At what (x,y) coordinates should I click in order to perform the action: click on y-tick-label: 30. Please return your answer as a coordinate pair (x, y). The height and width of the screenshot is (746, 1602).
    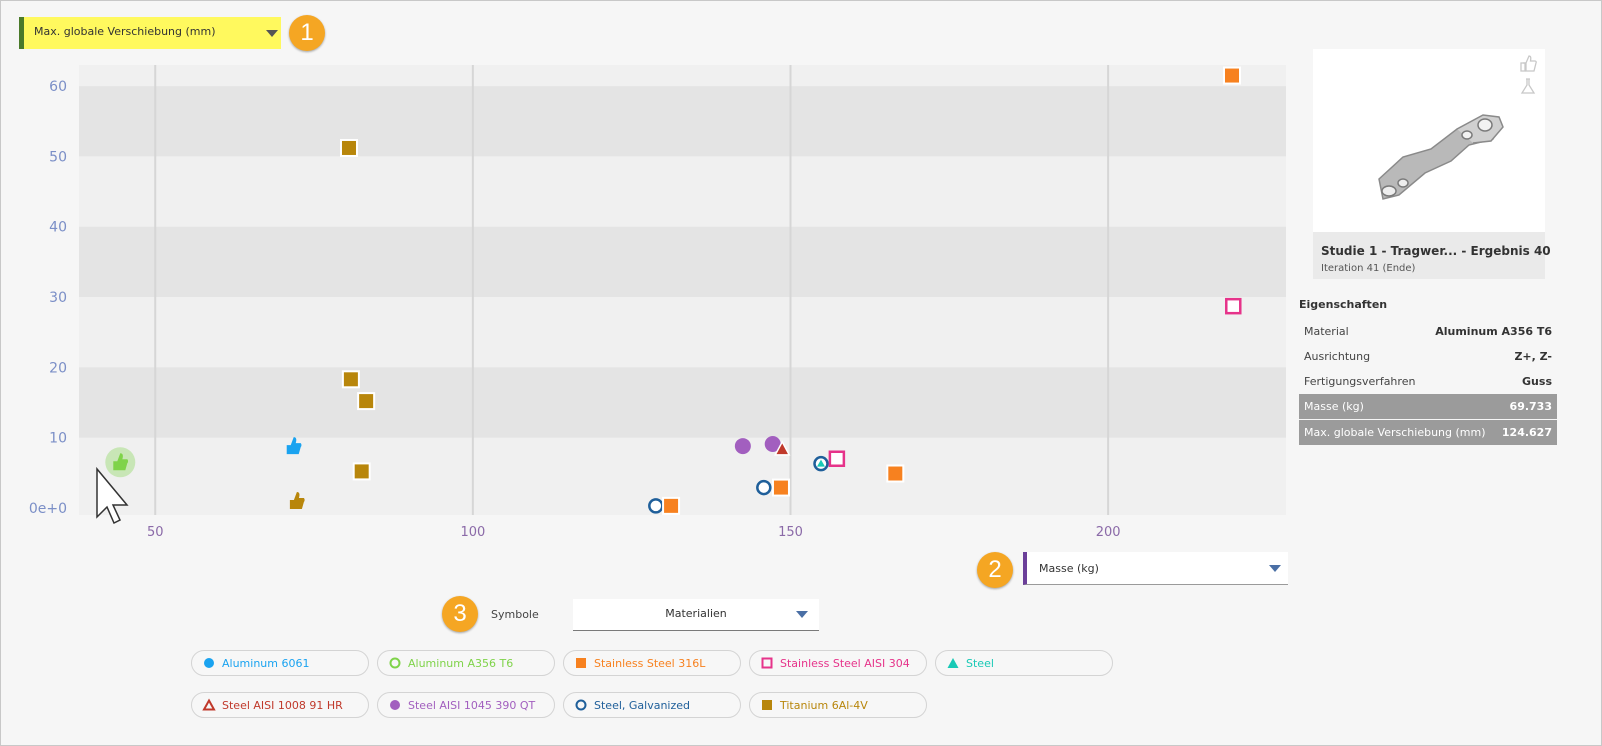
    Looking at the image, I should click on (58, 298).